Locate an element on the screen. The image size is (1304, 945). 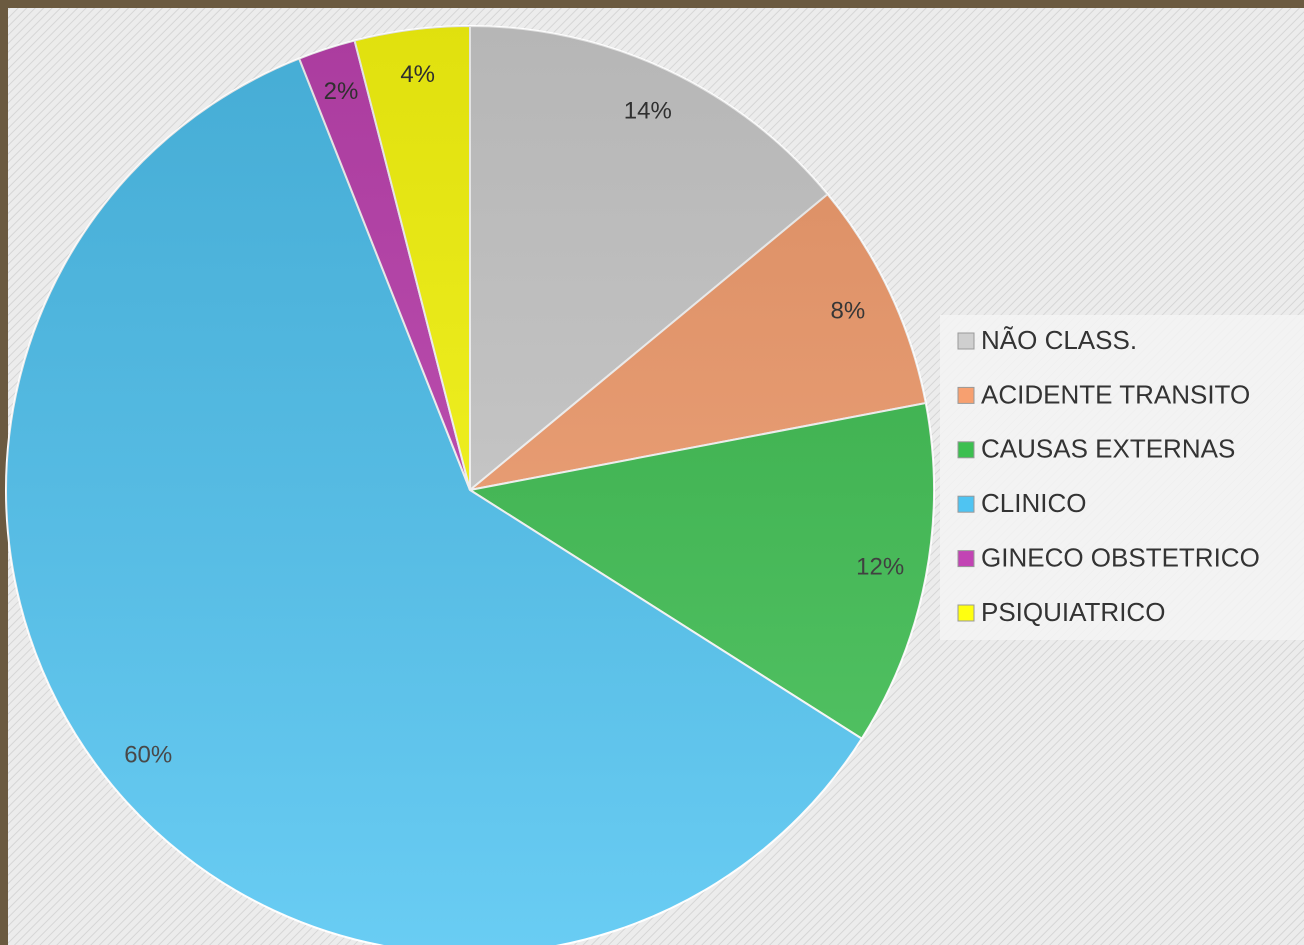
legend-label: PSIQUIATRICO is located at coordinates (1073, 612).